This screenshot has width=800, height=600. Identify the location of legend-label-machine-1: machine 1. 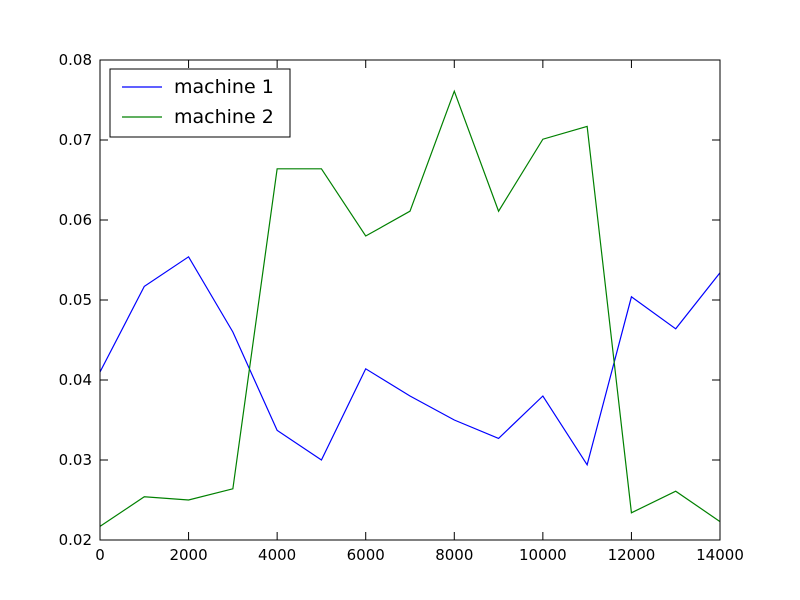
(224, 87).